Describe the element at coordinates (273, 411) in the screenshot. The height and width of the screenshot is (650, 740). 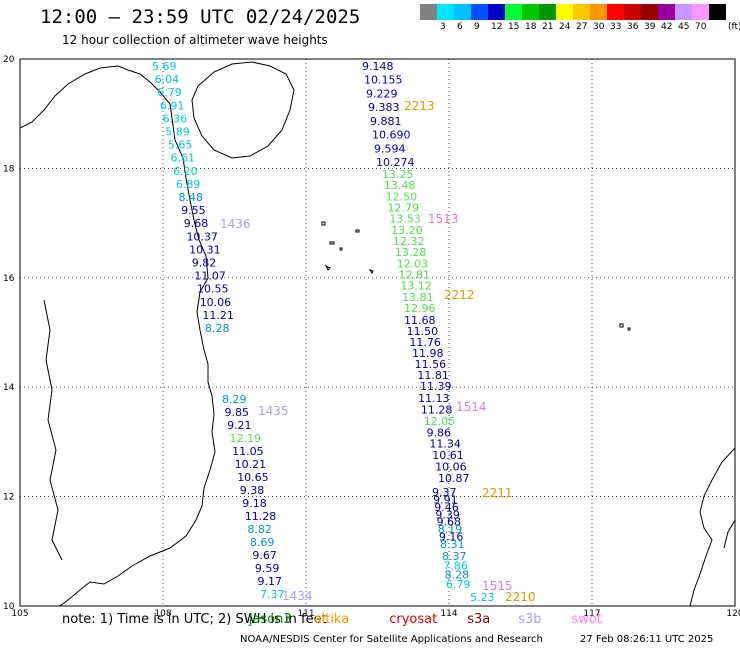
I see `pass-label: 1435` at that location.